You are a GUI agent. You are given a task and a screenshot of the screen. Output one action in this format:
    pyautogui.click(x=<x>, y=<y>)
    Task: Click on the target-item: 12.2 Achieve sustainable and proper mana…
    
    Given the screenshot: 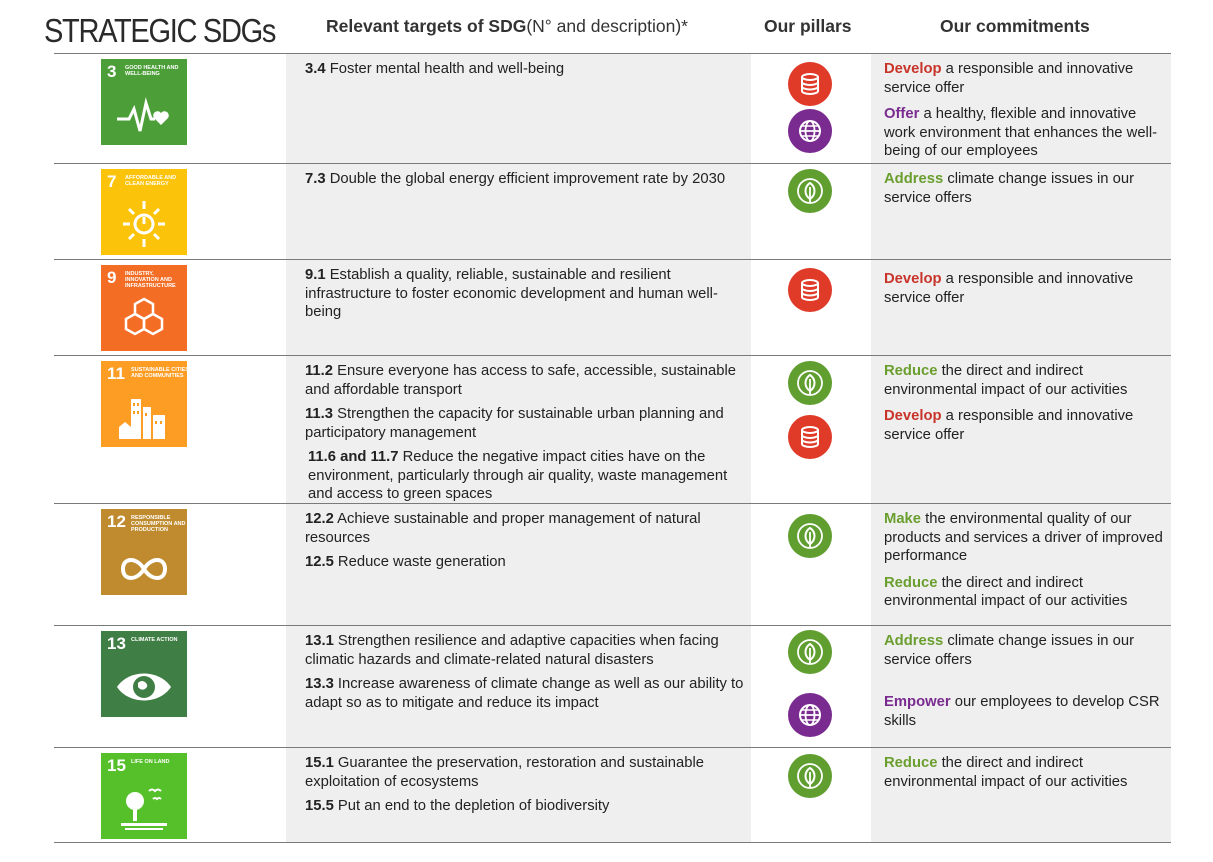 What is the action you would take?
    pyautogui.click(x=503, y=528)
    